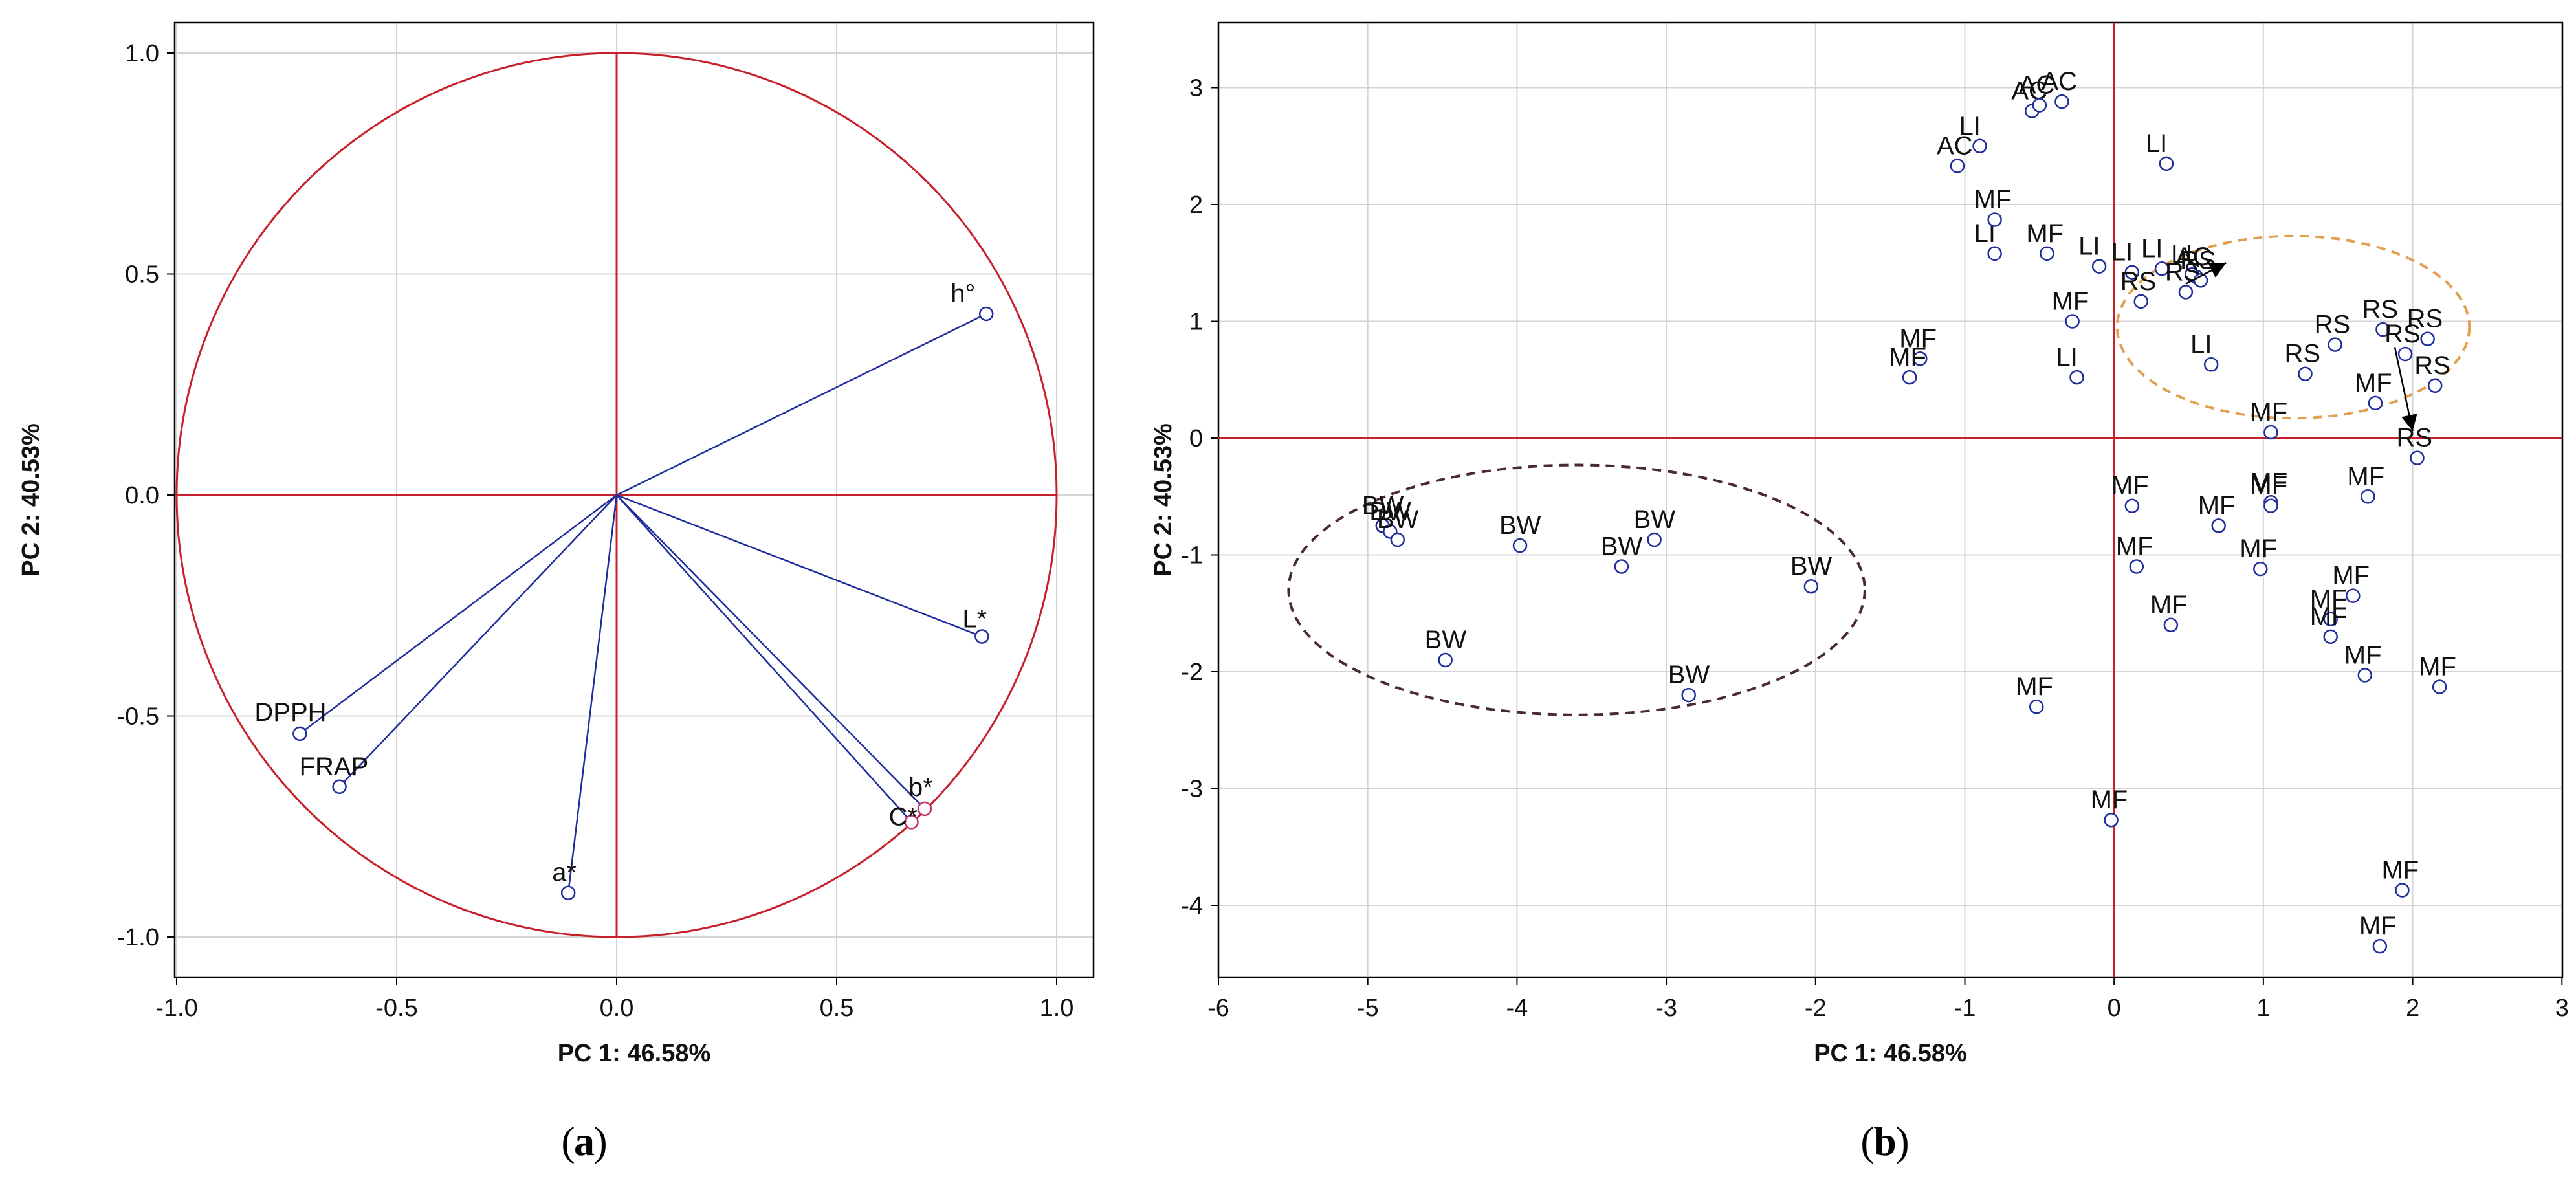  I want to click on caption-b: ( b ), so click(1885, 1141).